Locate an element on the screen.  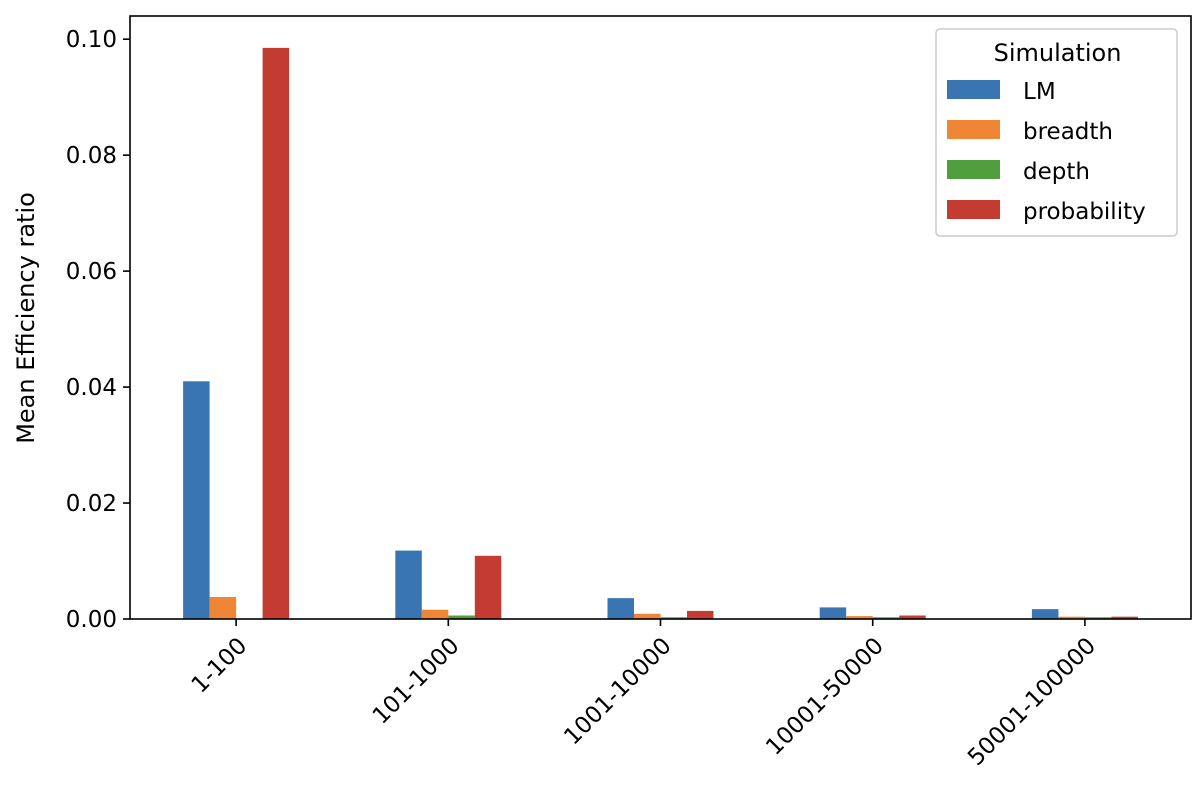
legend: Simulation LM breadth depth probability is located at coordinates (1056, 132).